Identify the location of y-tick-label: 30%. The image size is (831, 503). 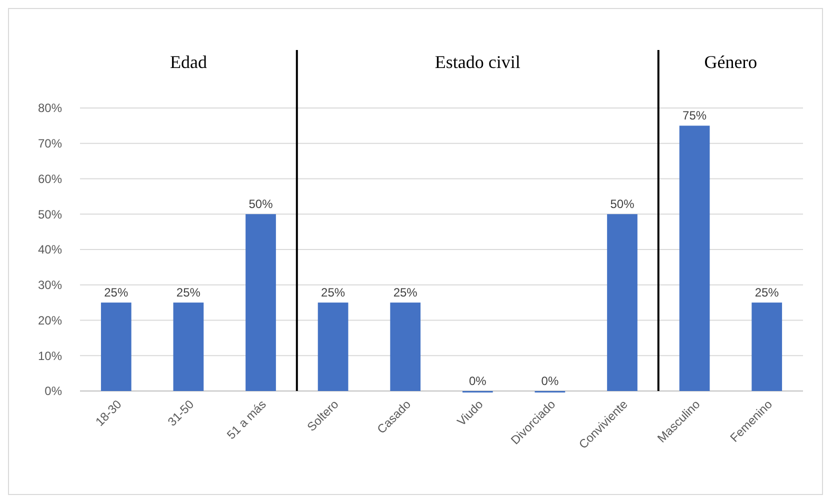
(50, 285).